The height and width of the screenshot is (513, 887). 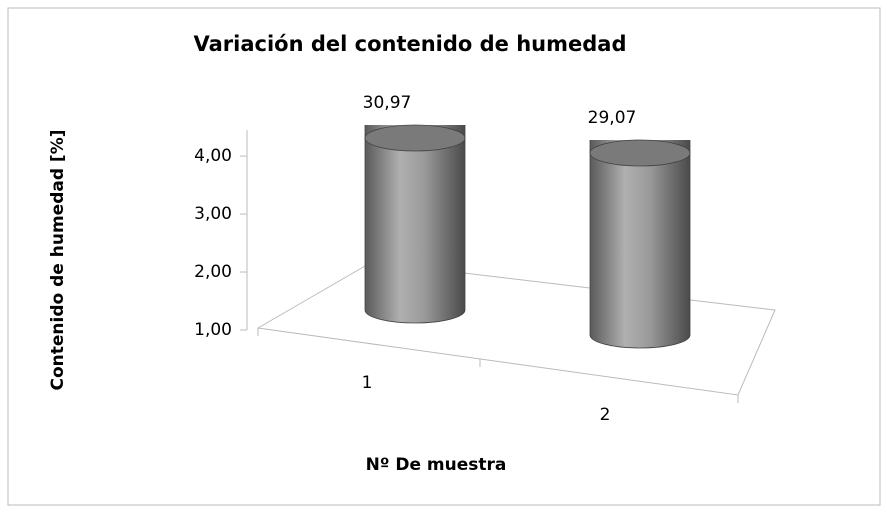 I want to click on y-tick-label: 3,00, so click(x=213, y=214).